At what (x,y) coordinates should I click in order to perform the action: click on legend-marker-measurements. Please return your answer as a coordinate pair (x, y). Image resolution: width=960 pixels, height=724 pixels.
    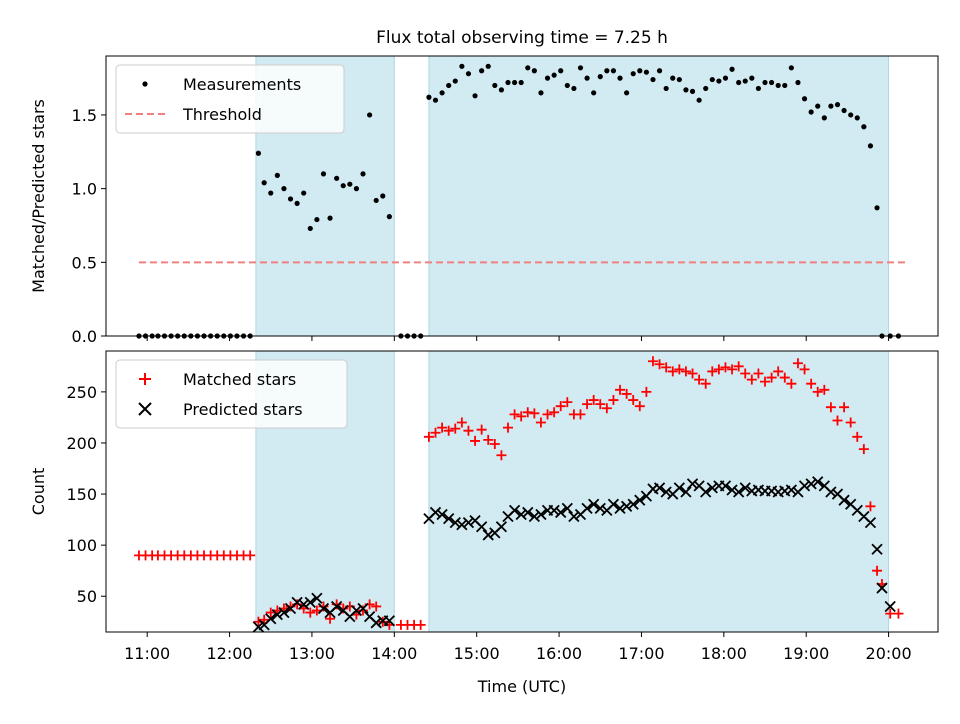
    Looking at the image, I should click on (145, 84).